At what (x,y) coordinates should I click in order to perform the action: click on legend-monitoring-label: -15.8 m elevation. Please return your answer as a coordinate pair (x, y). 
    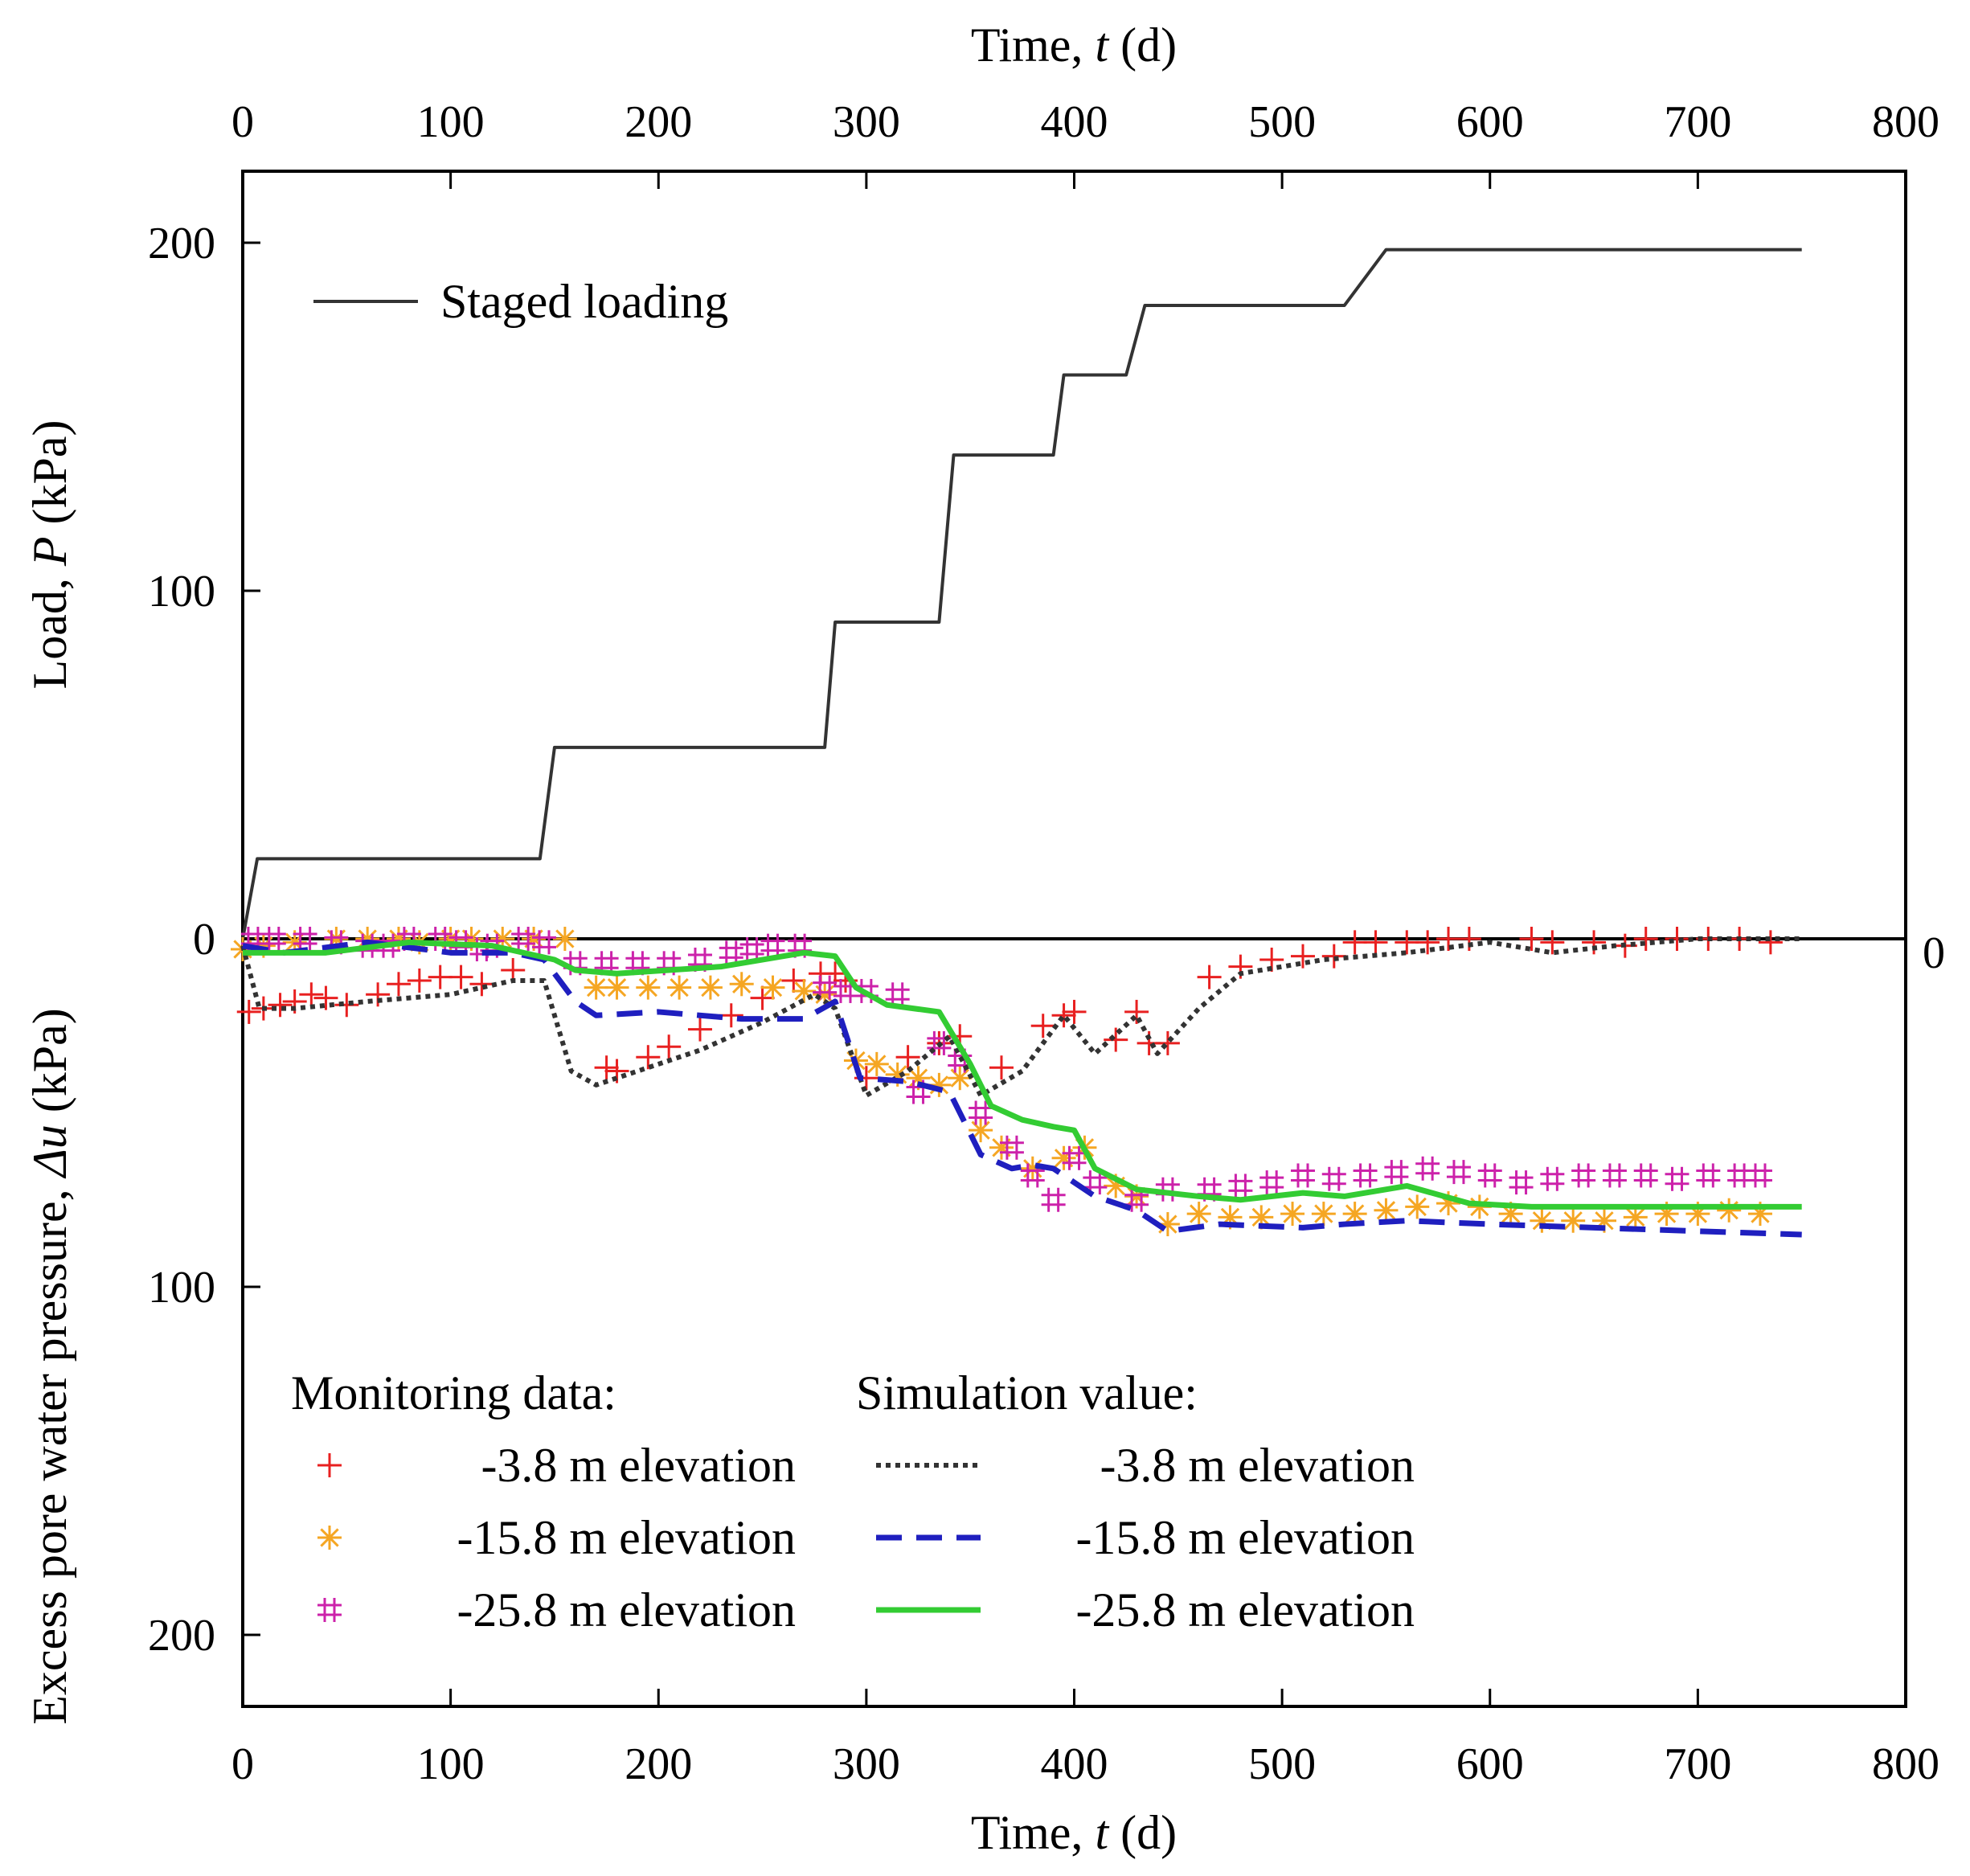
    Looking at the image, I should click on (626, 1537).